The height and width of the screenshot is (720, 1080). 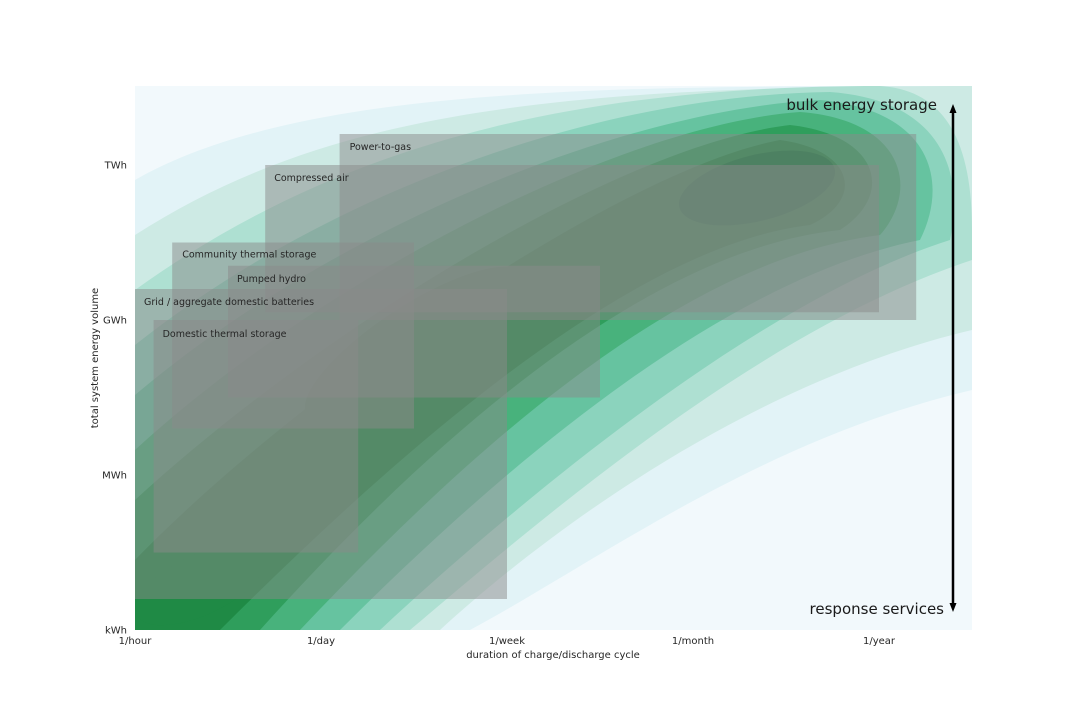 I want to click on x-tick-label: 1/month, so click(x=693, y=641).